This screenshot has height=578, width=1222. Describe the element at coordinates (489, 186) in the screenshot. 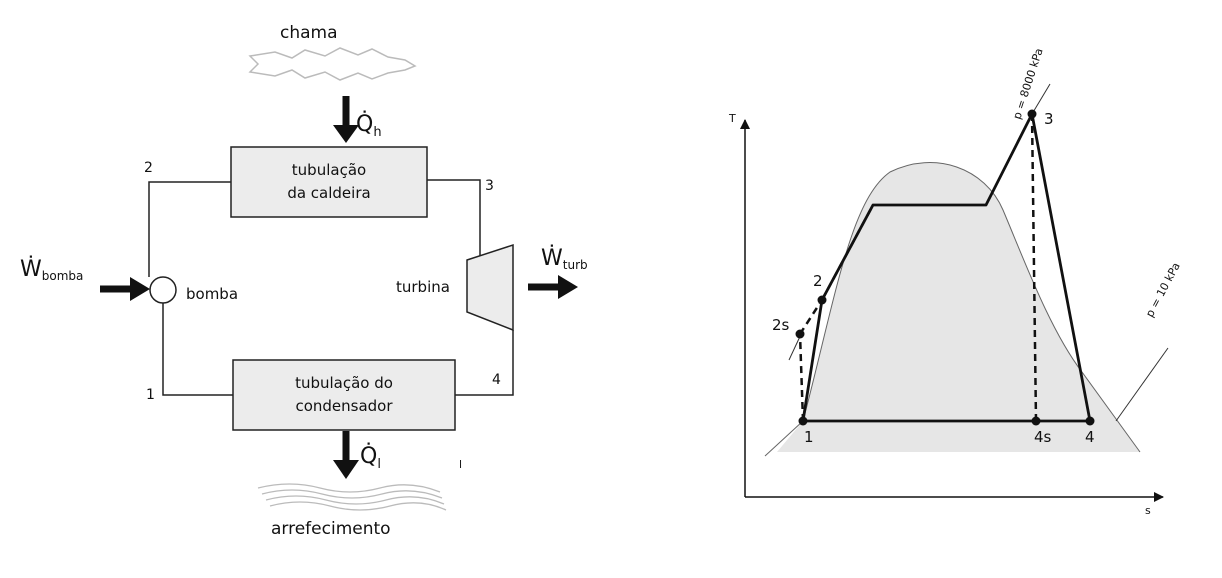

I see `state-label-3: 3` at that location.